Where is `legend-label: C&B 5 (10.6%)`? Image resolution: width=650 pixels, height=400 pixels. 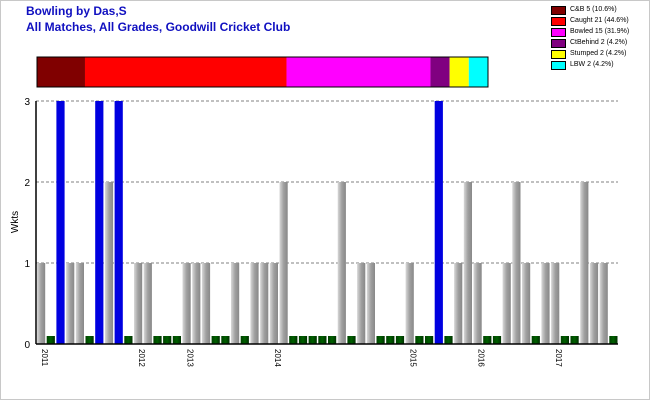
legend-label: C&B 5 (10.6%) is located at coordinates (593, 9).